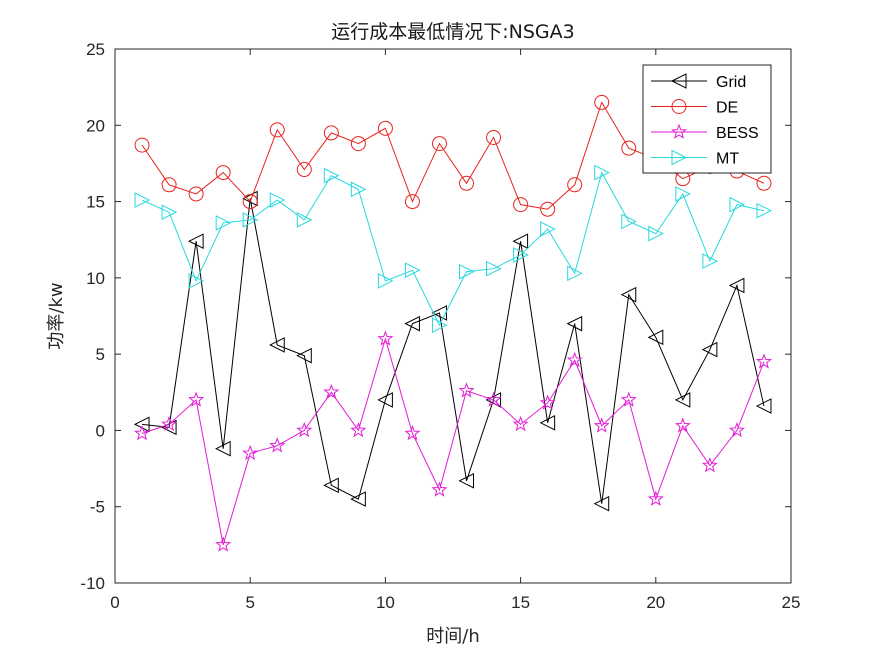 This screenshot has width=875, height=656. I want to click on x-tick-label: 20, so click(655, 602).